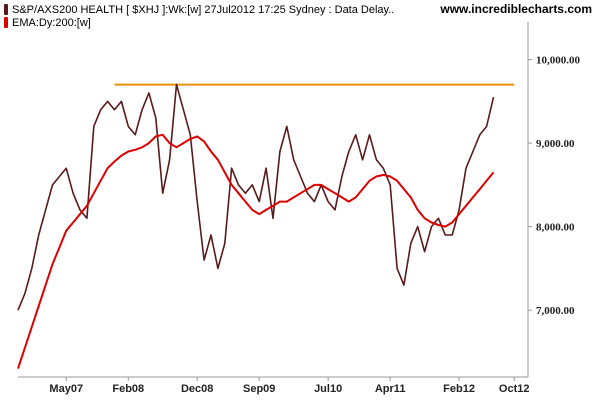 The image size is (600, 400). What do you see at coordinates (128, 389) in the screenshot?
I see `x-tick-label: Feb08` at bounding box center [128, 389].